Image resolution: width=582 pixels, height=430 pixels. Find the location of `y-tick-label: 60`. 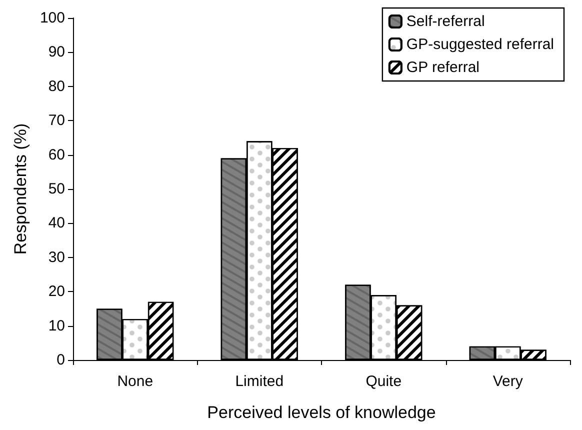

y-tick-label: 60 is located at coordinates (56, 155).